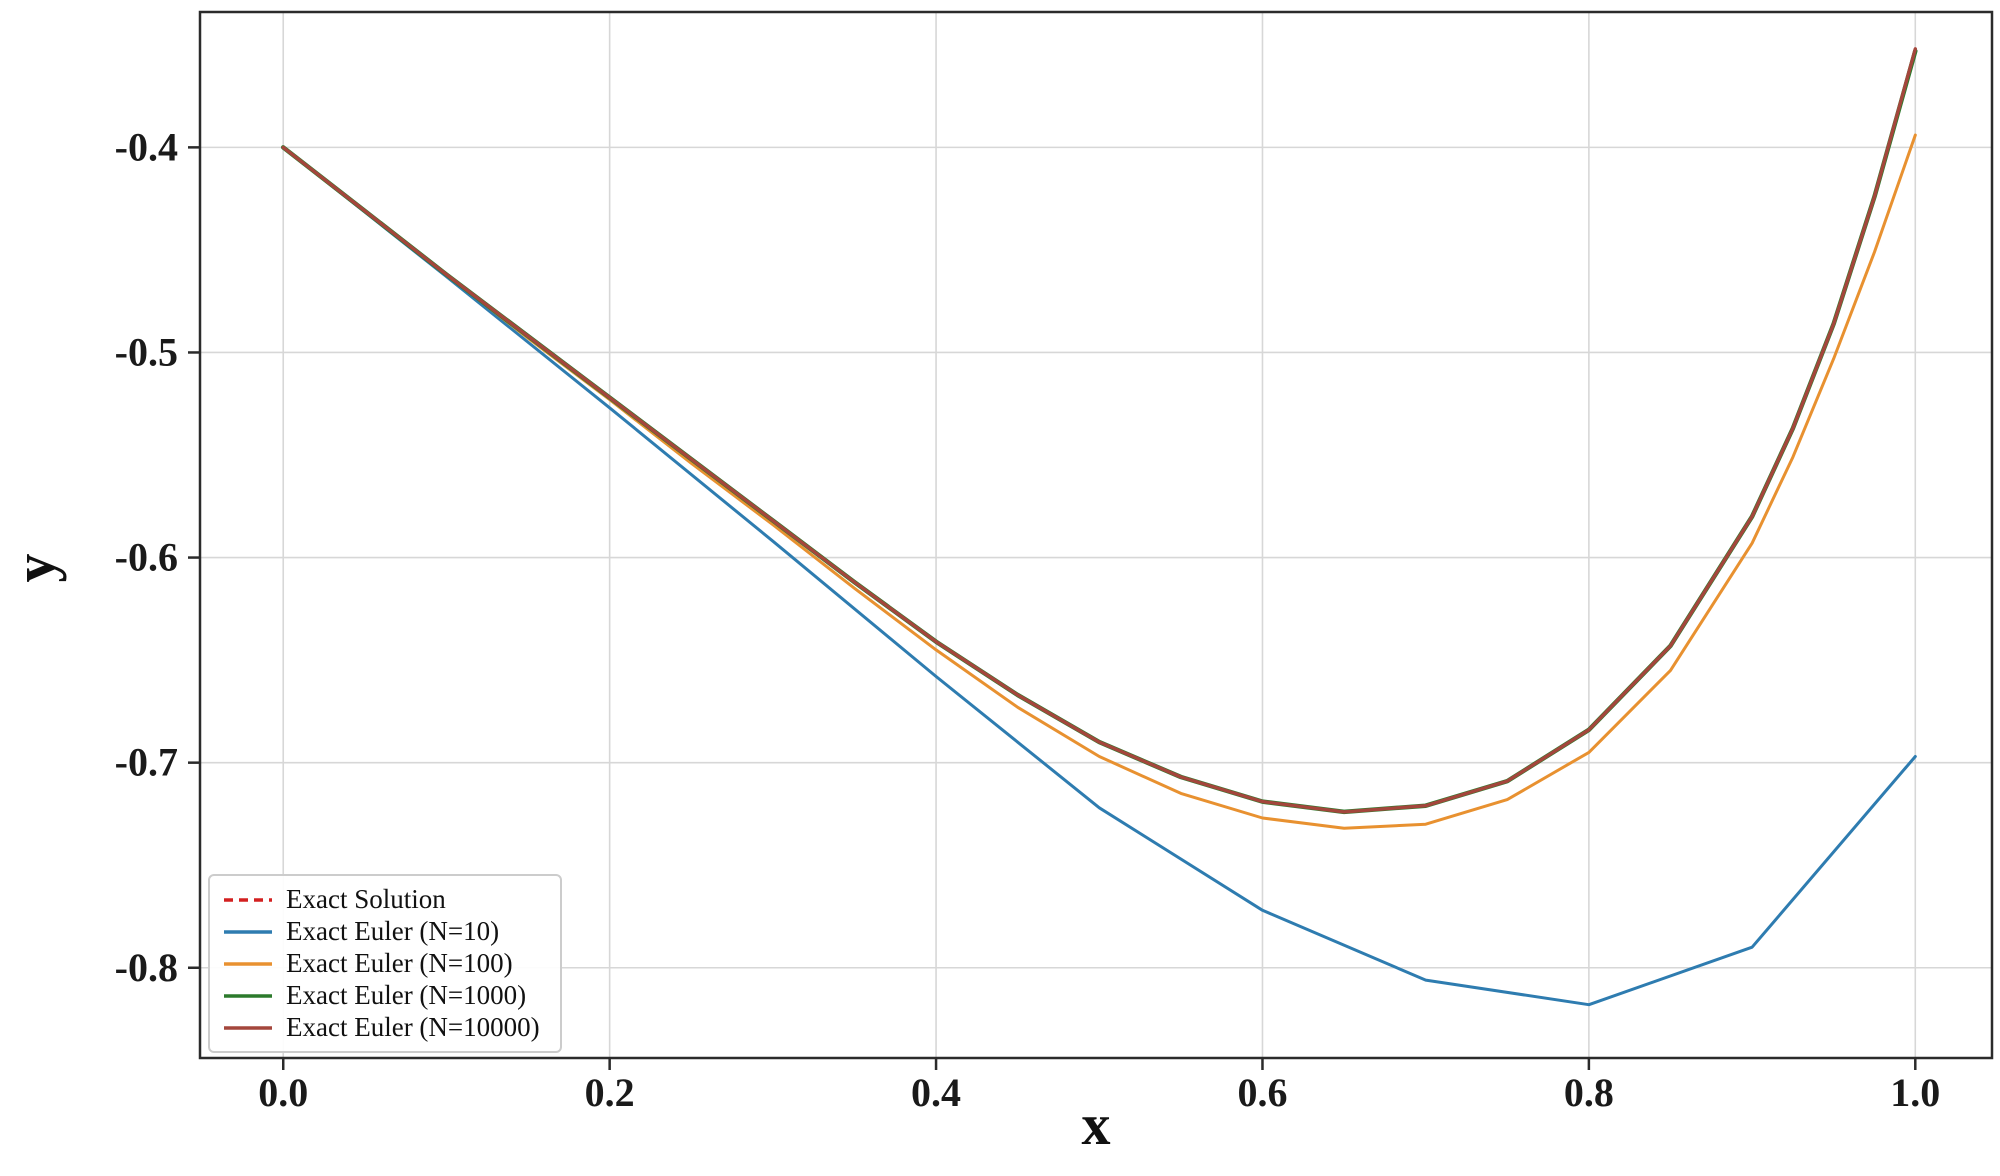  I want to click on x-axis-label: x, so click(1096, 1124).